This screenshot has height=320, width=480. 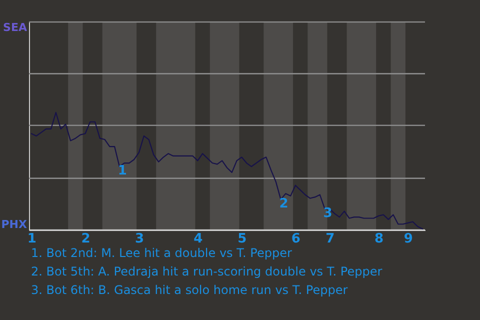 What do you see at coordinates (408, 239) in the screenshot?
I see `x-tick-label: 9` at bounding box center [408, 239].